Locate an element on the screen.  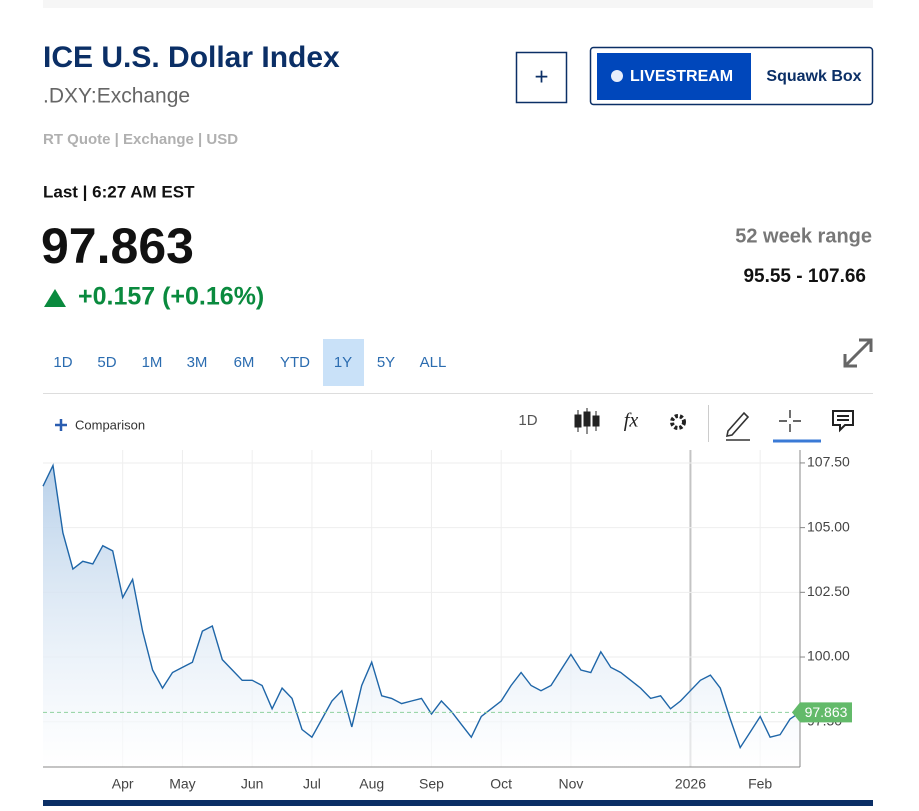
live-dot is located at coordinates (617, 76).